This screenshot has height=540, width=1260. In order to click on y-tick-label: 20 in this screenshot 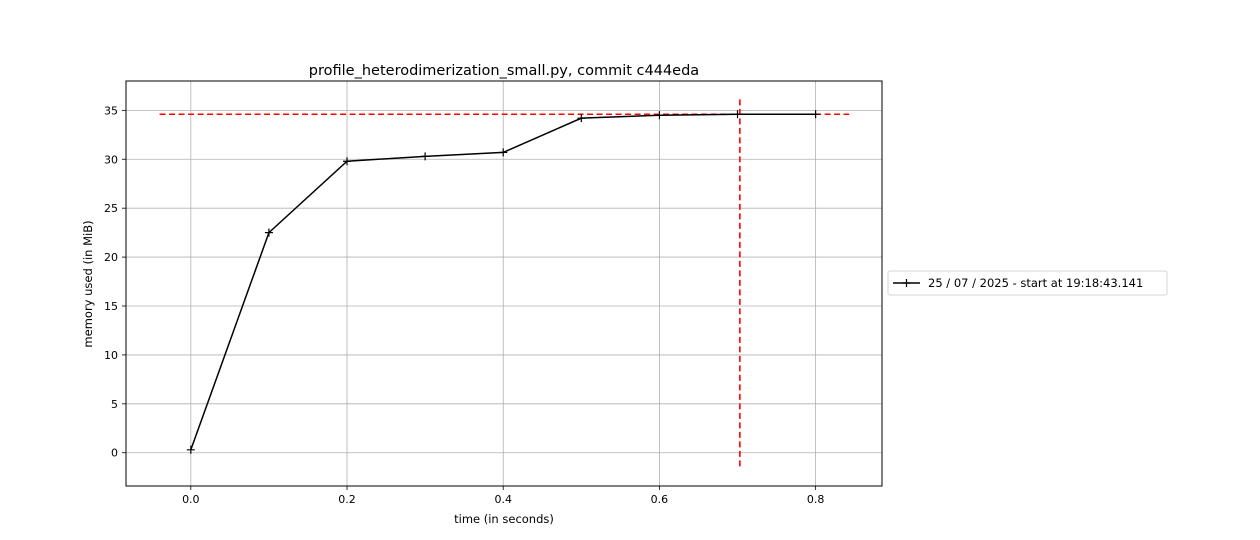, I will do `click(111, 257)`.